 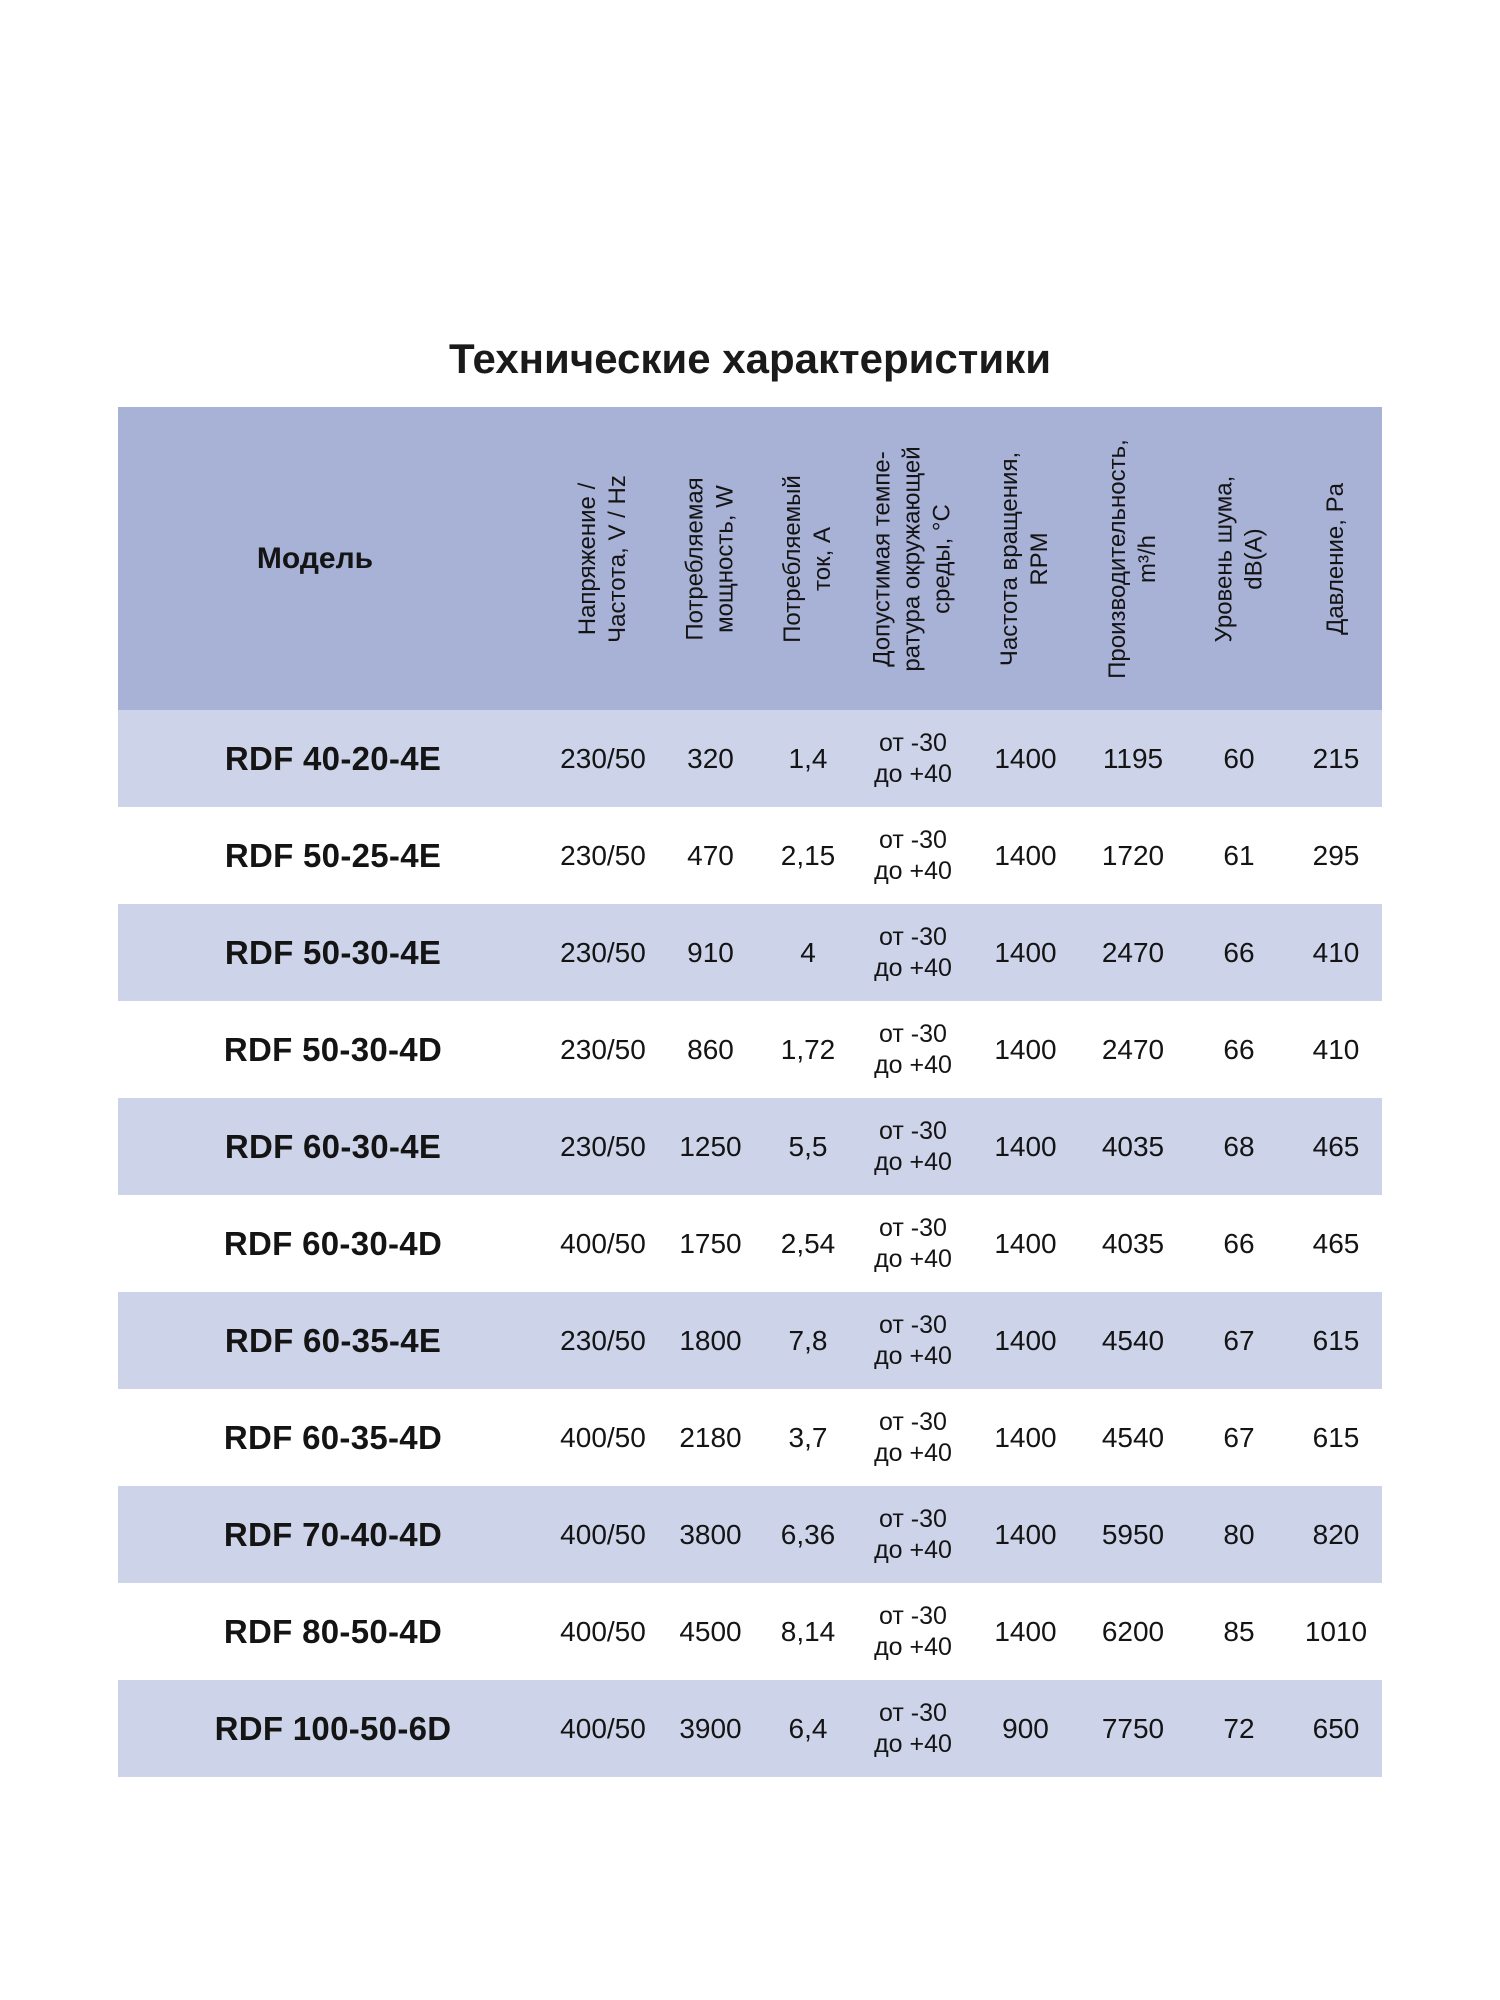 I want to click on header-airflow: Производительность, m³/h, so click(x=1133, y=558).